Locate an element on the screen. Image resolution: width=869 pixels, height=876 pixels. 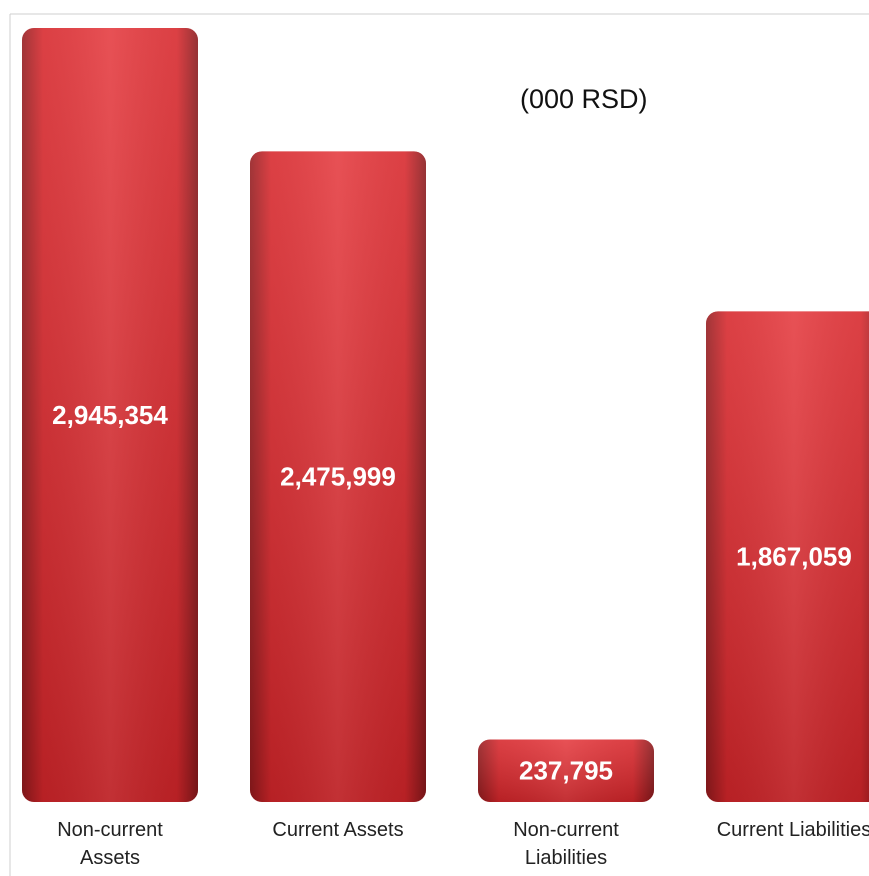
data-label: 2,475,999 is located at coordinates (338, 477).